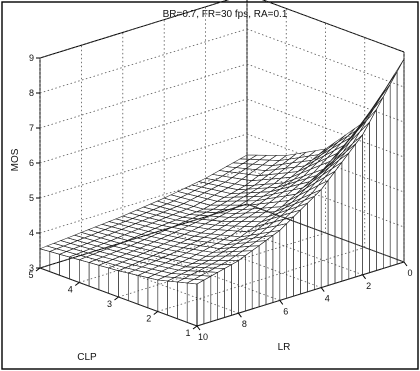  Describe the element at coordinates (31, 58) in the screenshot. I see `z-tick-label: 9` at that location.